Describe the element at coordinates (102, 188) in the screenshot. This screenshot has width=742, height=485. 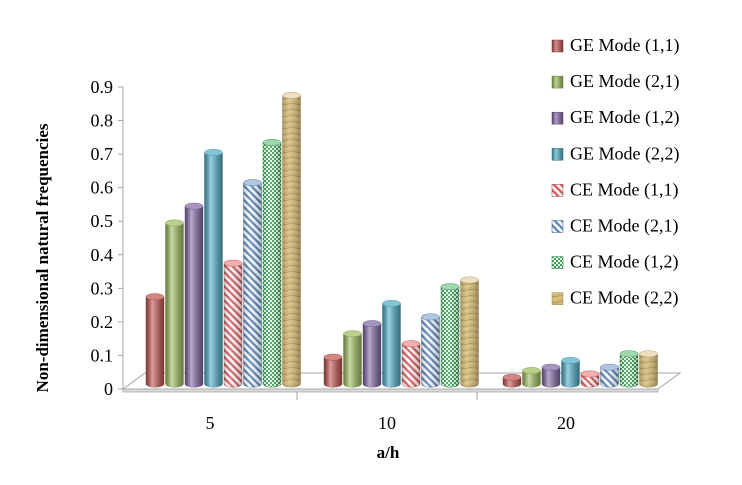
I see `y-tick-label: 0.6` at that location.